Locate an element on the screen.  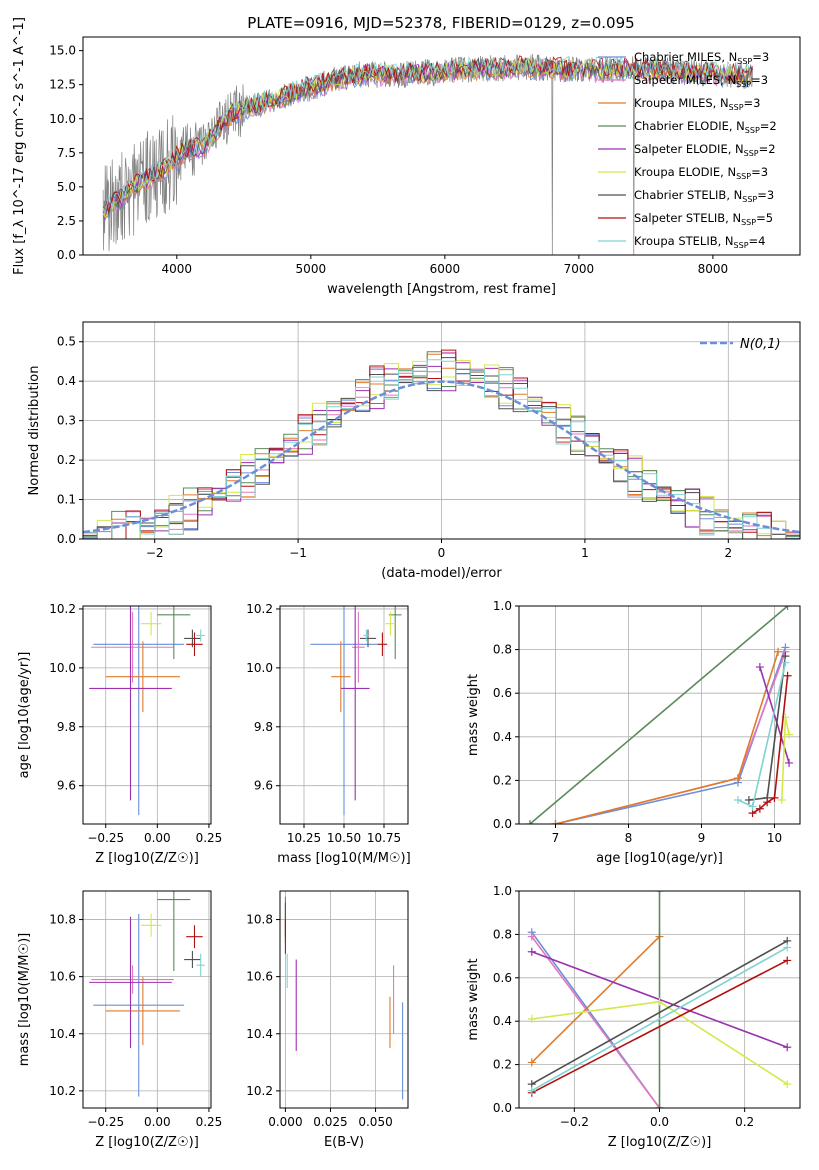
y-axis-label: Normed distribution is located at coordinates (34, 431).